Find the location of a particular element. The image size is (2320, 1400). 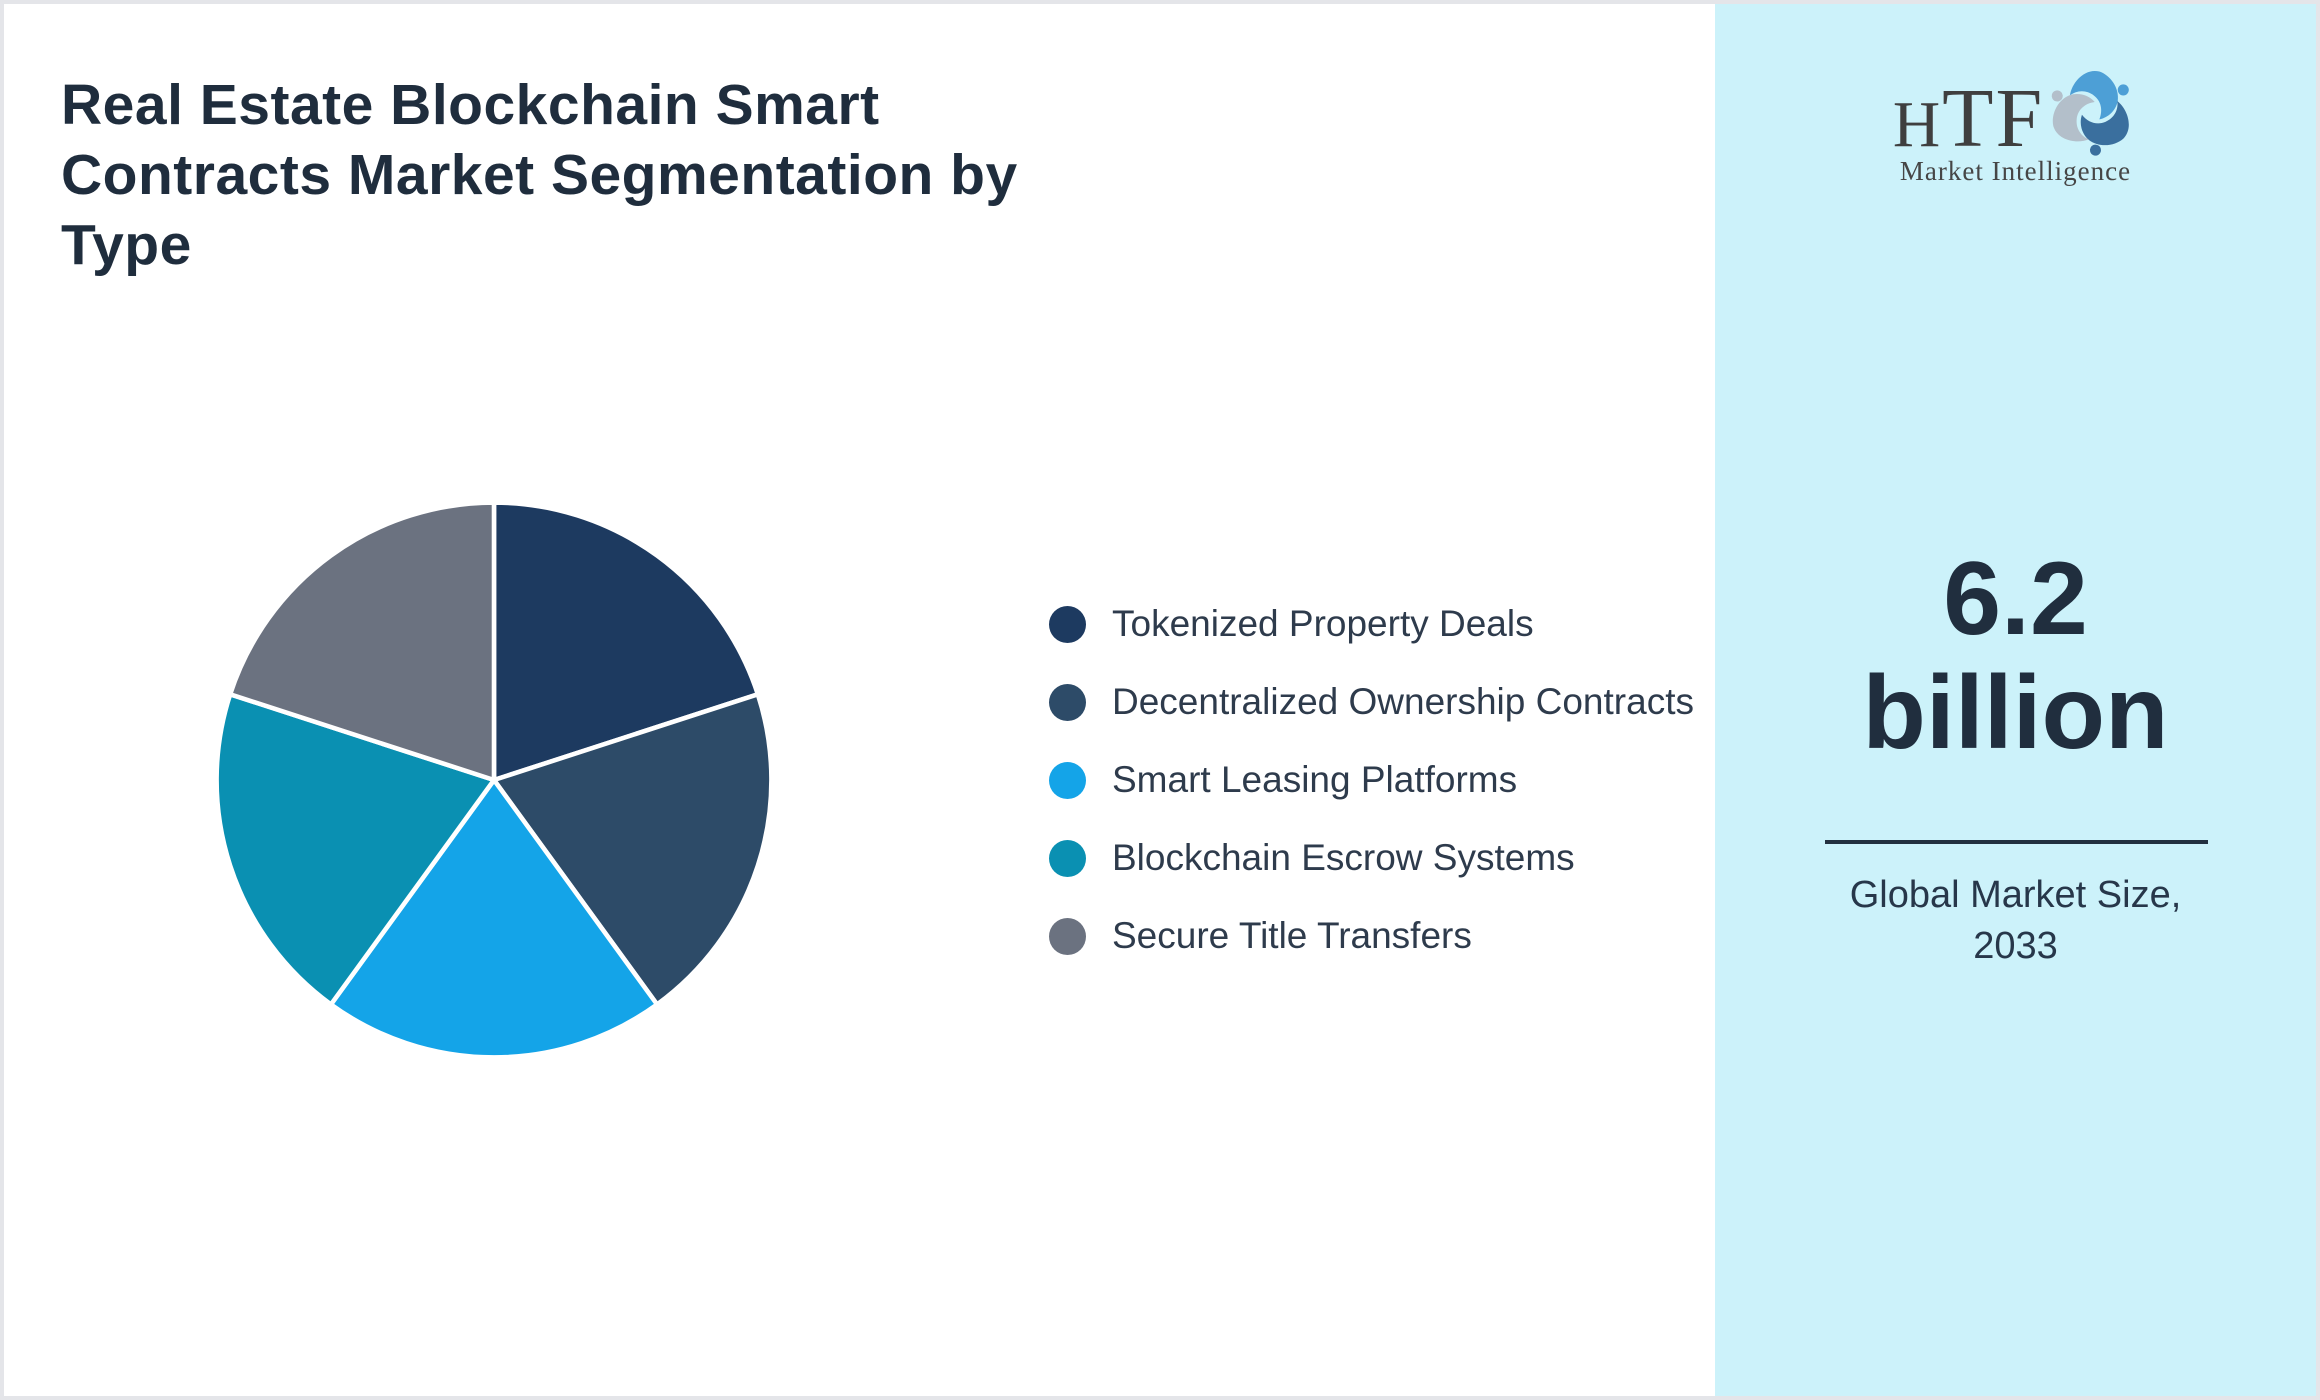

legend-item: Secure Title Transfers is located at coordinates (1371, 935).